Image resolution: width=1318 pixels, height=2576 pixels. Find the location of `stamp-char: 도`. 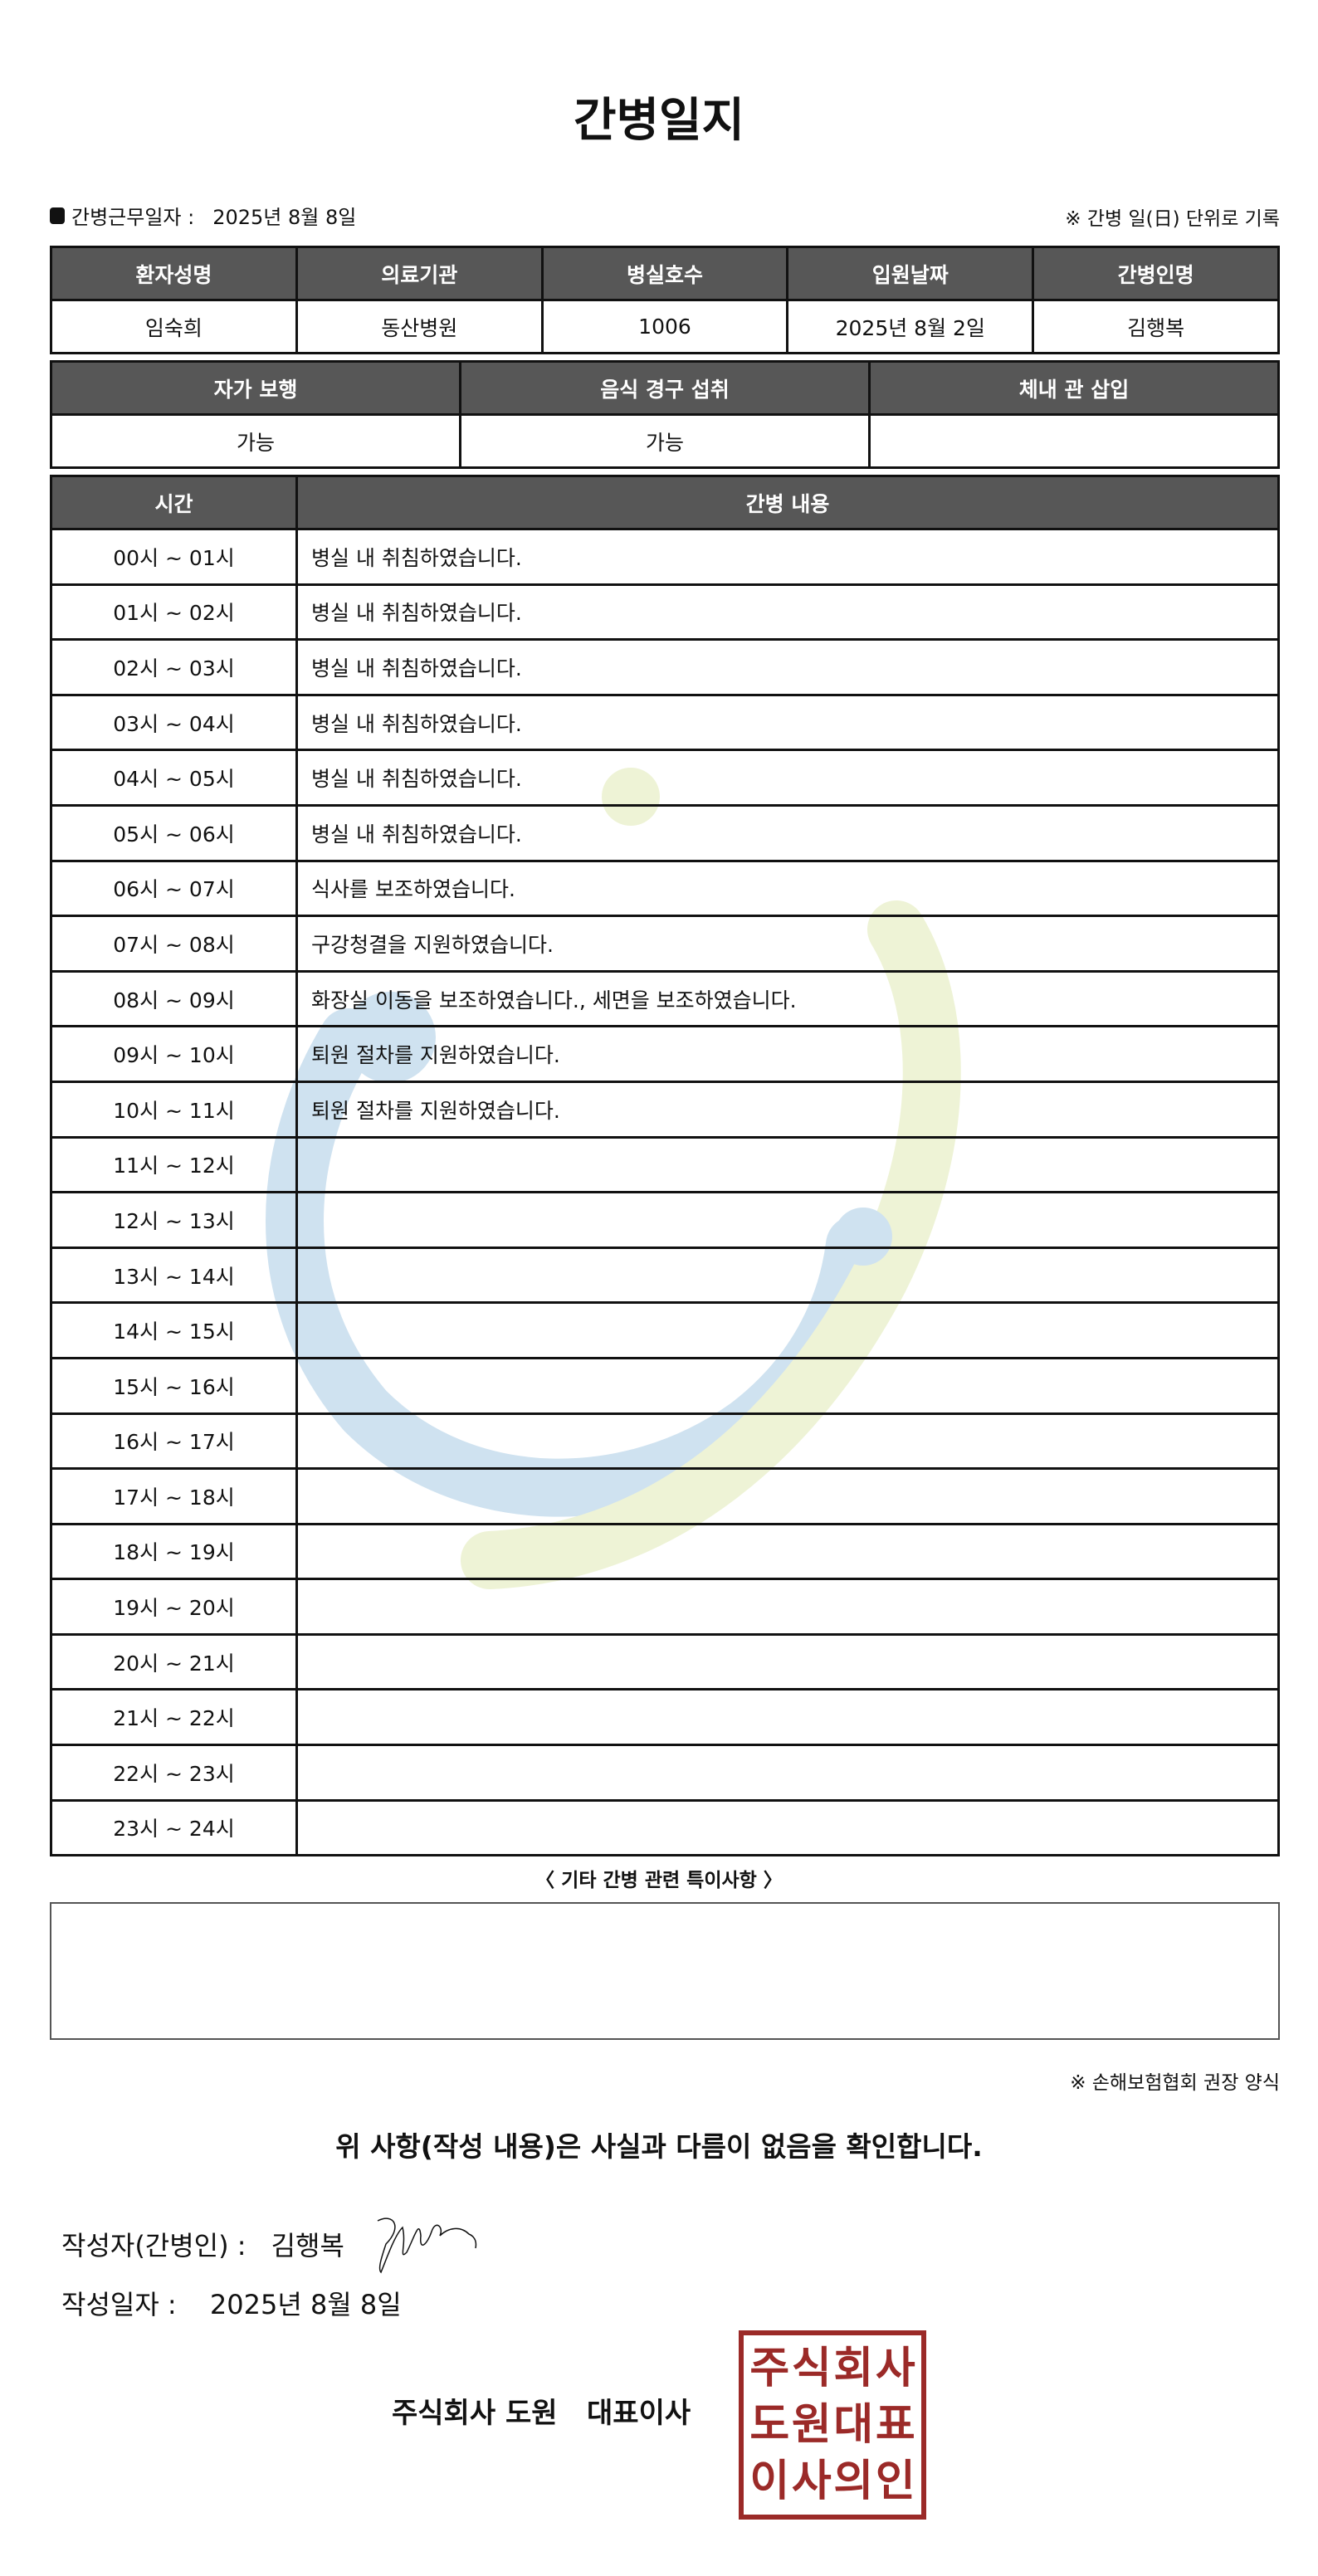

stamp-char: 도 is located at coordinates (769, 2425).